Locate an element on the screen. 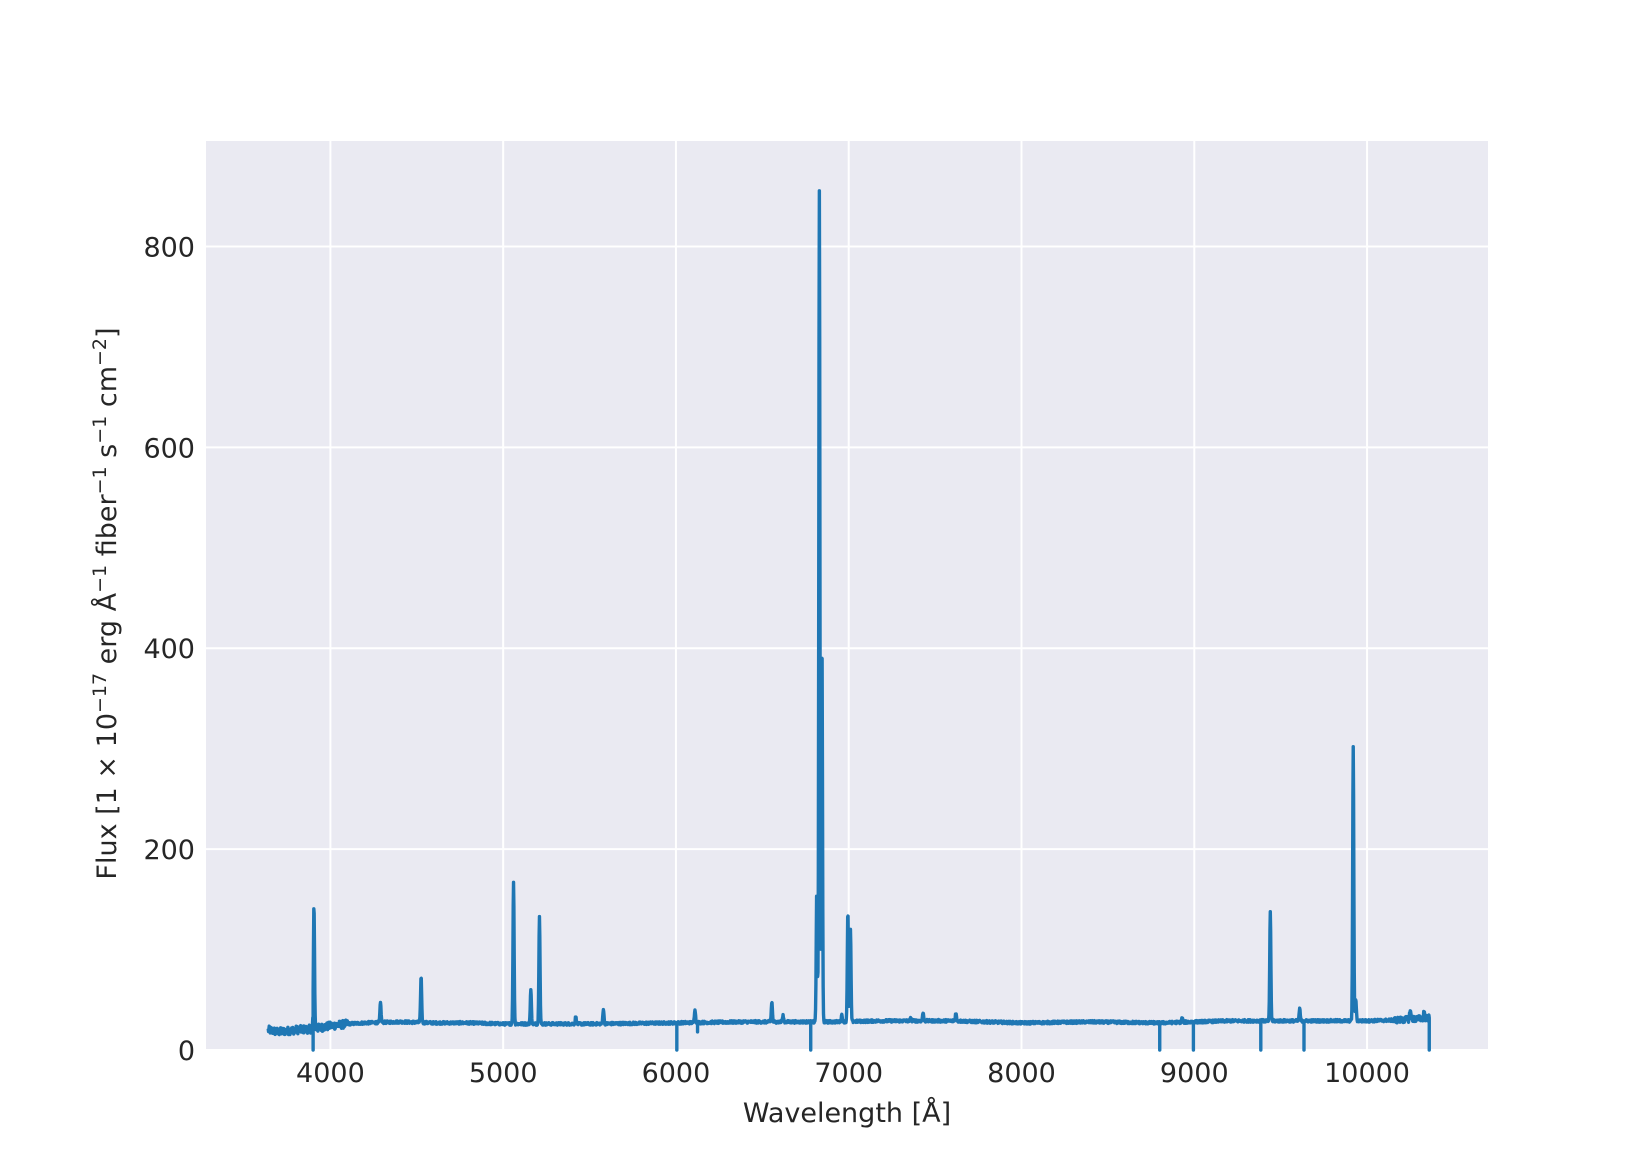  x-tick-label: 10000 is located at coordinates (1367, 1073).